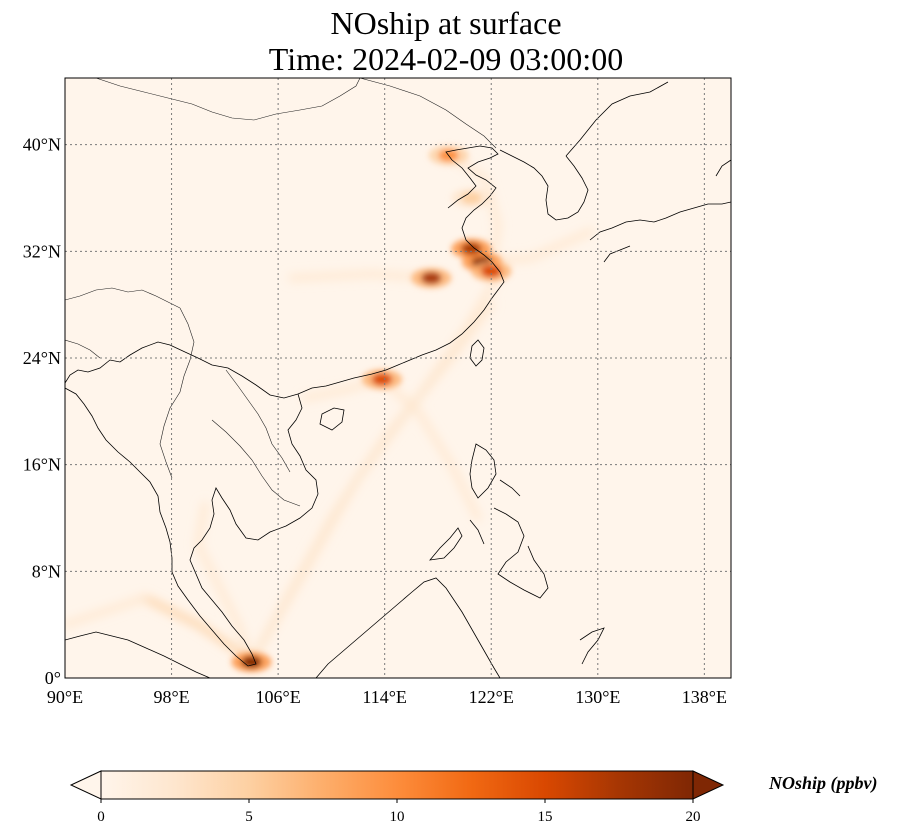  What do you see at coordinates (704, 697) in the screenshot?
I see `longitude-tick-label: 138°E` at bounding box center [704, 697].